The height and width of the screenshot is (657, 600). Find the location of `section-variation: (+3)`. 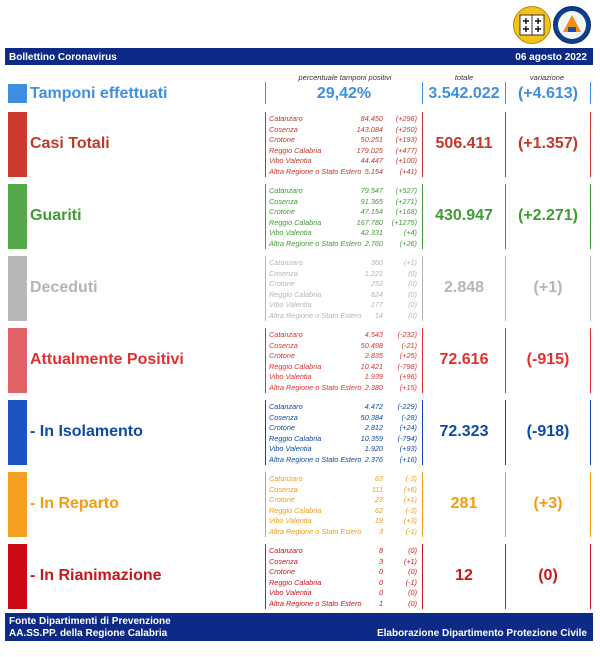

section-variation: (+3) is located at coordinates (548, 503).